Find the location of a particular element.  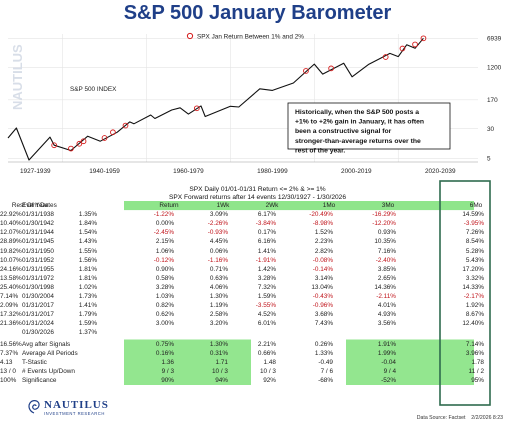

table-cell: 4.01% is located at coordinates (386, 306).